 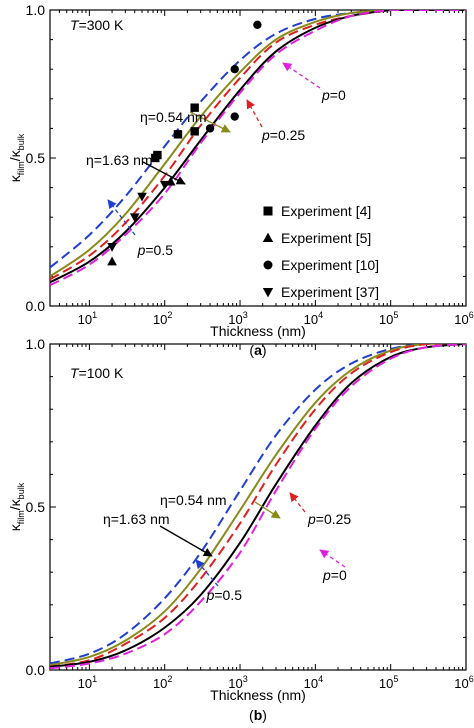 What do you see at coordinates (268, 211) in the screenshot?
I see `legend-marker-square` at bounding box center [268, 211].